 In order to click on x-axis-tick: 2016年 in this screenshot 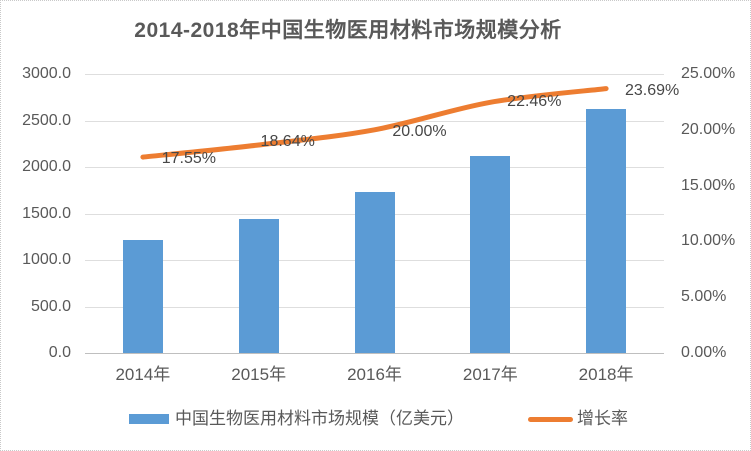, I will do `click(374, 374)`.